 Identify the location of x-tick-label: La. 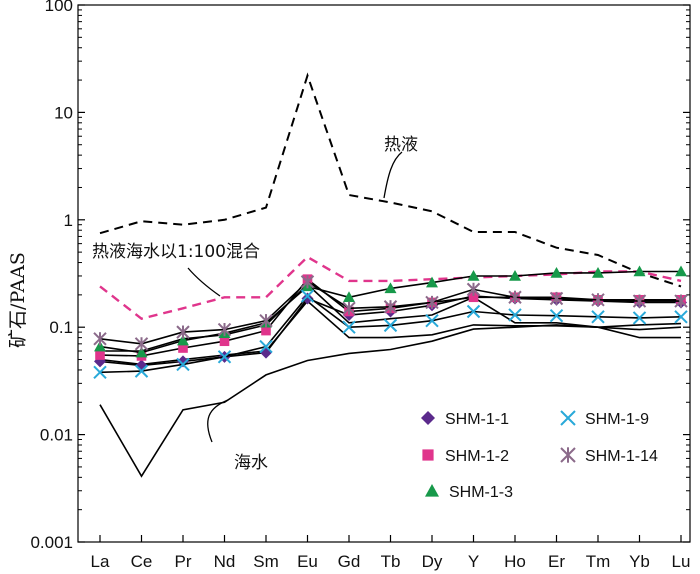
(100, 561).